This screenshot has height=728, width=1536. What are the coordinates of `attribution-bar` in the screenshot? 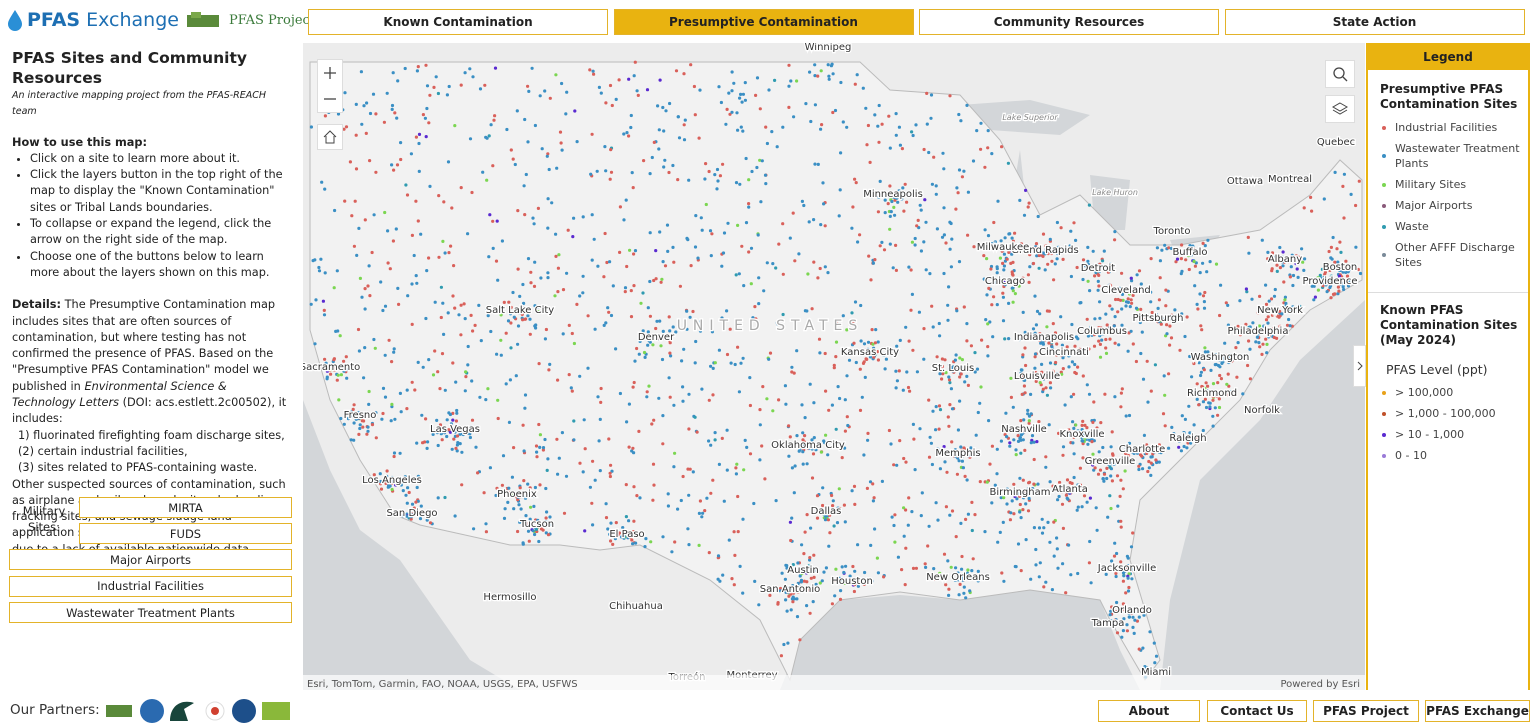 It's located at (834, 682).